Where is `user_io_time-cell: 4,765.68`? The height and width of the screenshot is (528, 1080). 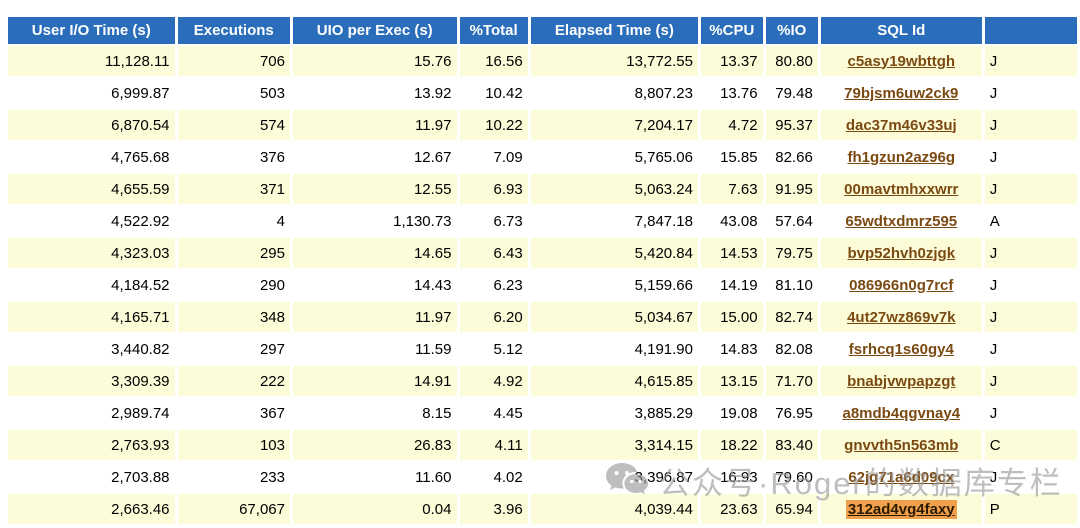
user_io_time-cell: 4,765.68 is located at coordinates (140, 157).